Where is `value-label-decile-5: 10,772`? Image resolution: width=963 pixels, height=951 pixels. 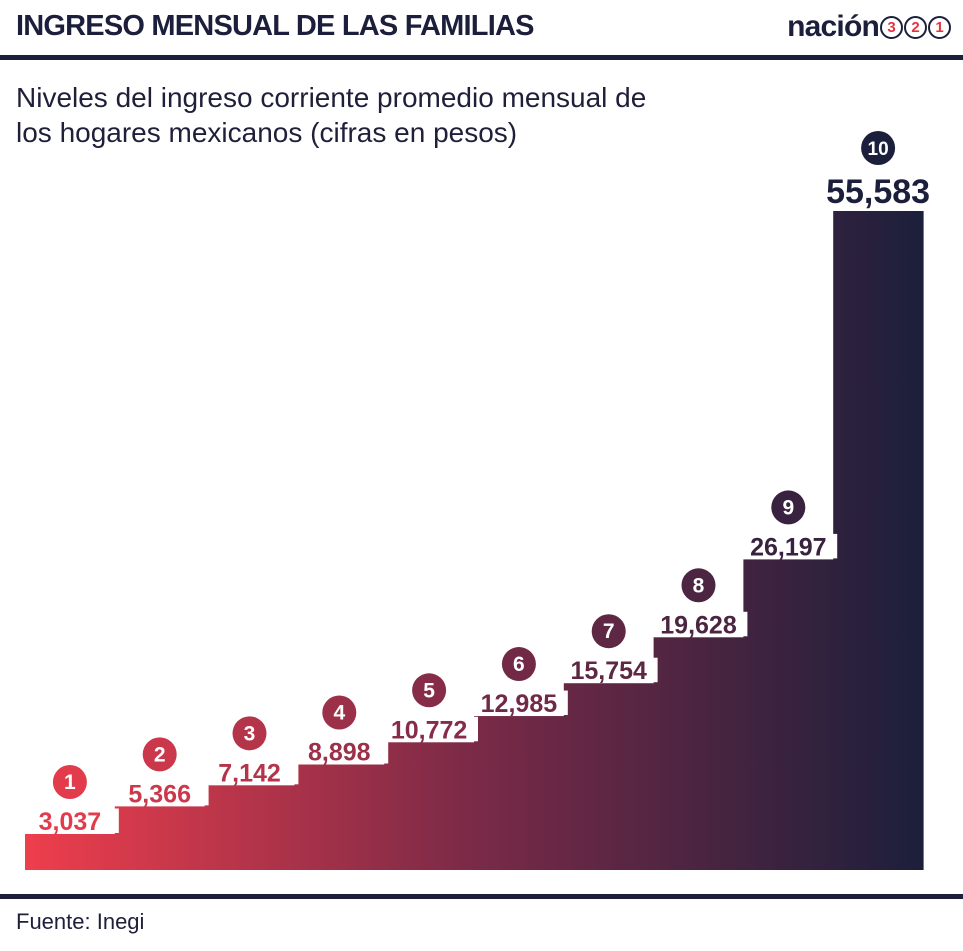
value-label-decile-5: 10,772 is located at coordinates (429, 730).